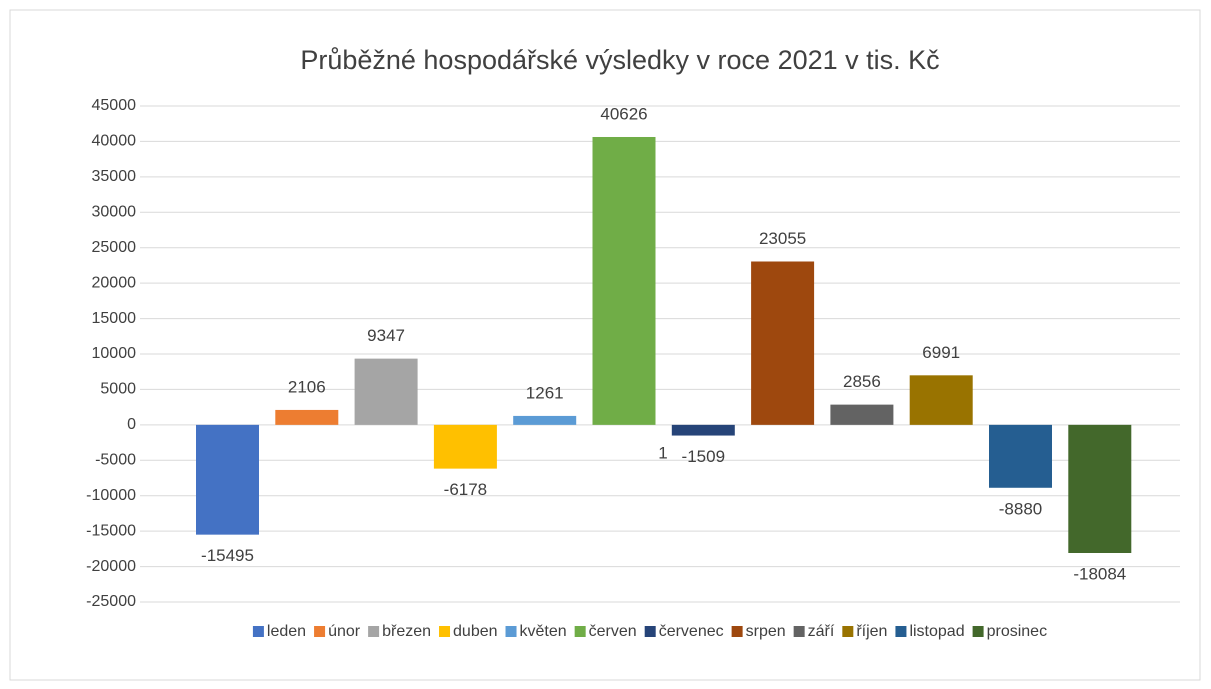  Describe the element at coordinates (821, 631) in the screenshot. I see `legend-label: září` at that location.